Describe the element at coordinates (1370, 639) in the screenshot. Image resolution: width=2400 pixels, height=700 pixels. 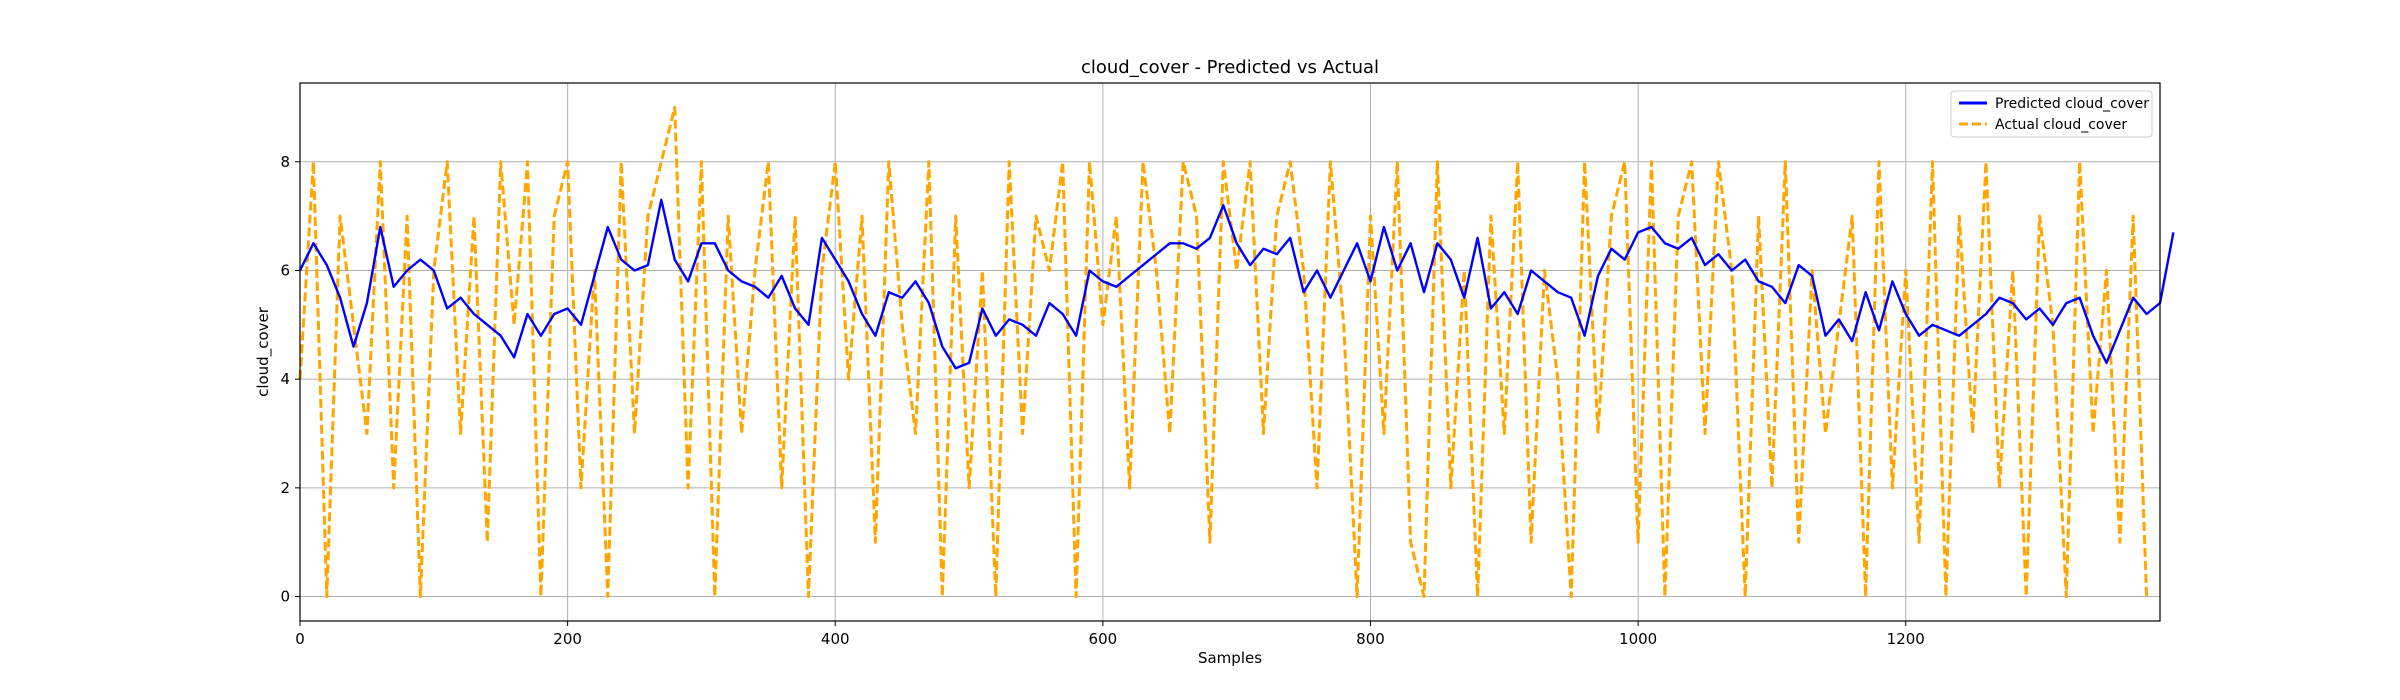
I see `x-tick-label: 800` at that location.